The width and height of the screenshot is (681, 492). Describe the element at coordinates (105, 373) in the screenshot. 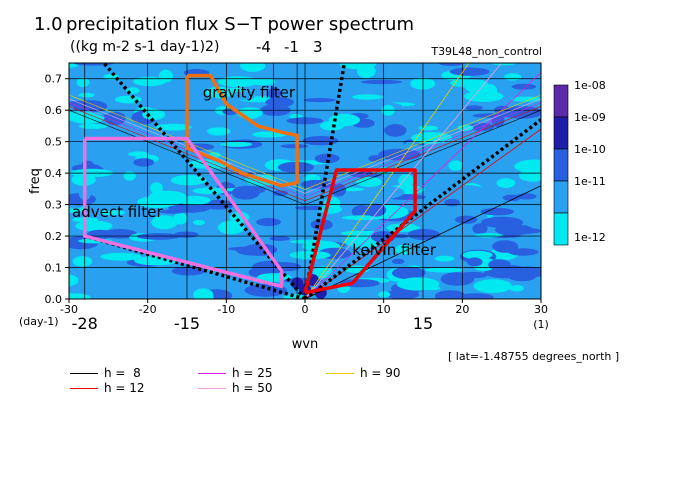

I see `legend-h8: h = 8` at that location.